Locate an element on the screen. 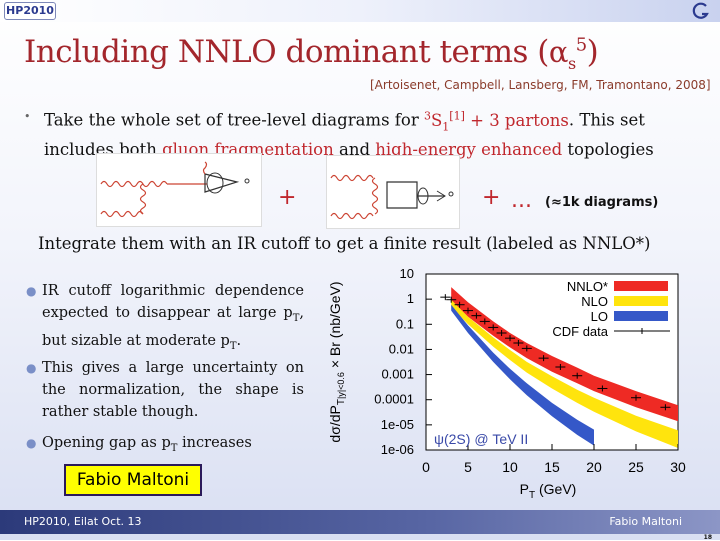 This screenshot has height=541, width=720. y-tick-label: 1 is located at coordinates (410, 298).